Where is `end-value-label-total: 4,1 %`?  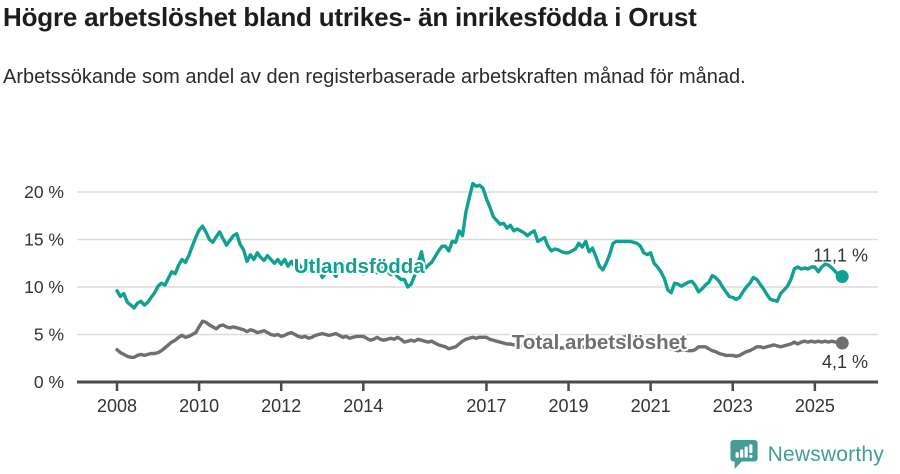 end-value-label-total: 4,1 % is located at coordinates (845, 362).